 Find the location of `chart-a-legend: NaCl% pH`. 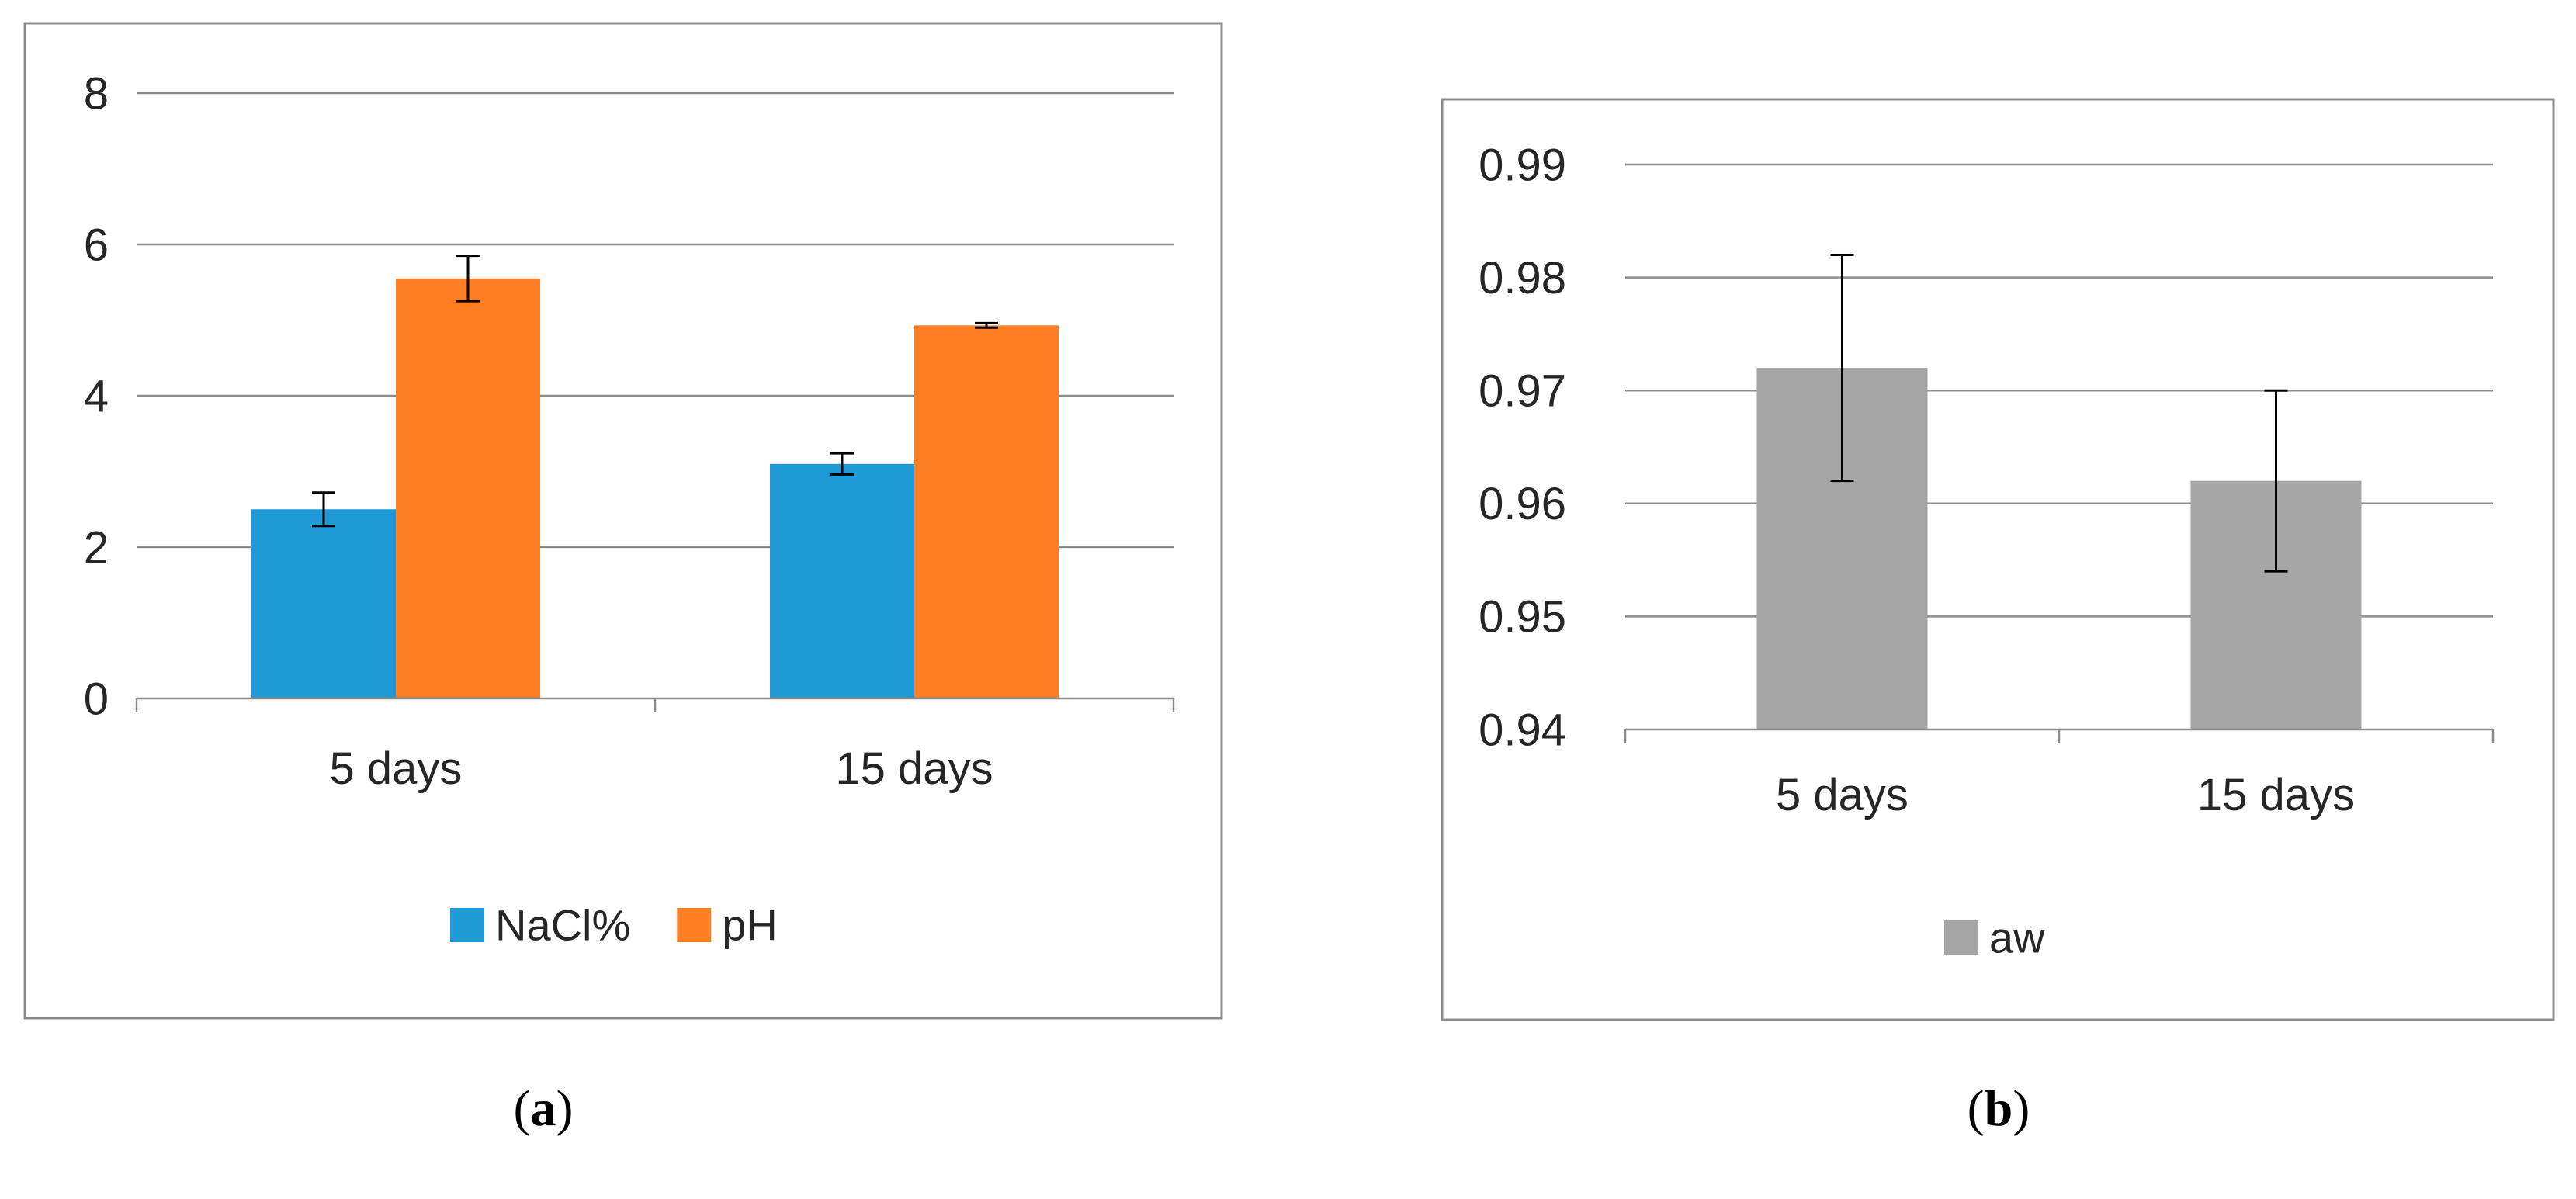

chart-a-legend: NaCl% pH is located at coordinates (614, 925).